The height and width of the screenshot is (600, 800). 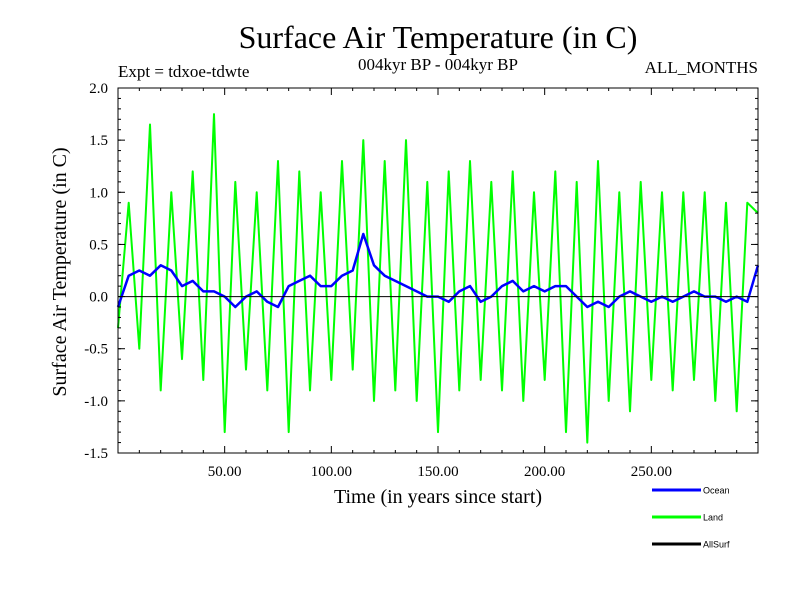 What do you see at coordinates (98, 89) in the screenshot?
I see `y-tick-label: 2.0` at bounding box center [98, 89].